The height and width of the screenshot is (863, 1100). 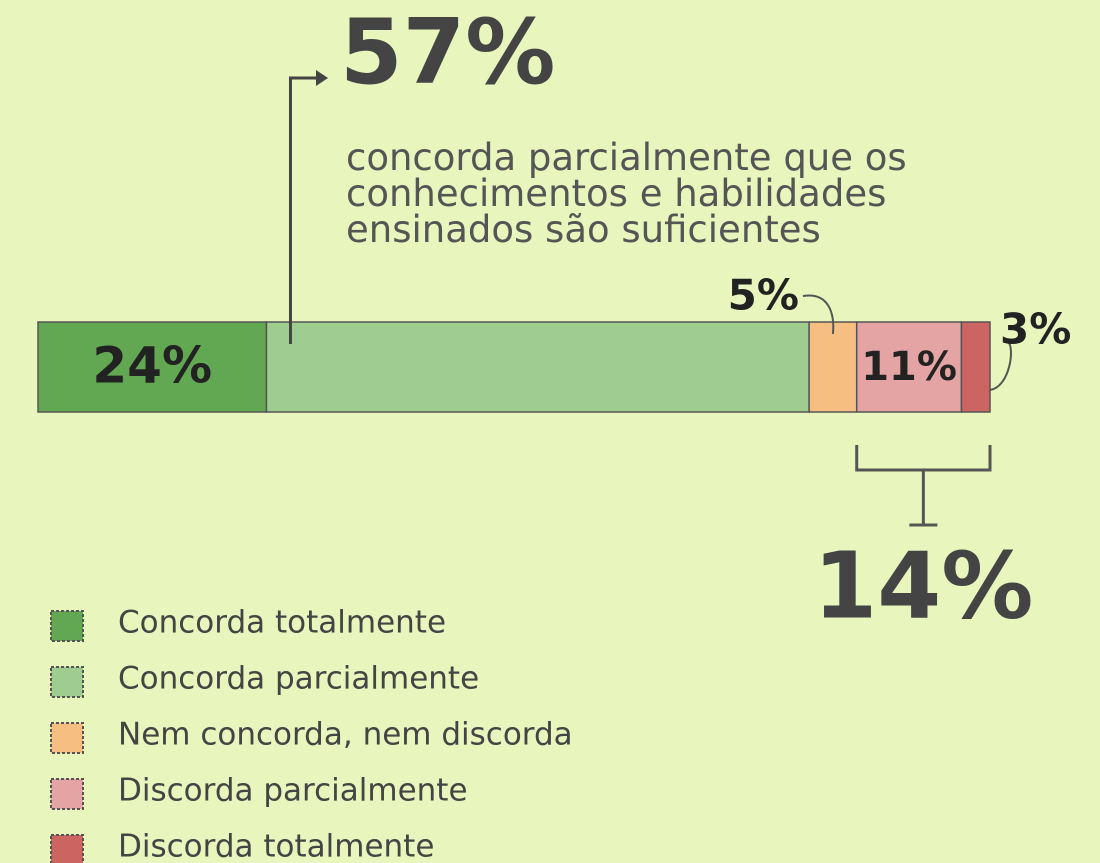 I want to click on legend-label: Concorda parcialmente, so click(x=298, y=679).